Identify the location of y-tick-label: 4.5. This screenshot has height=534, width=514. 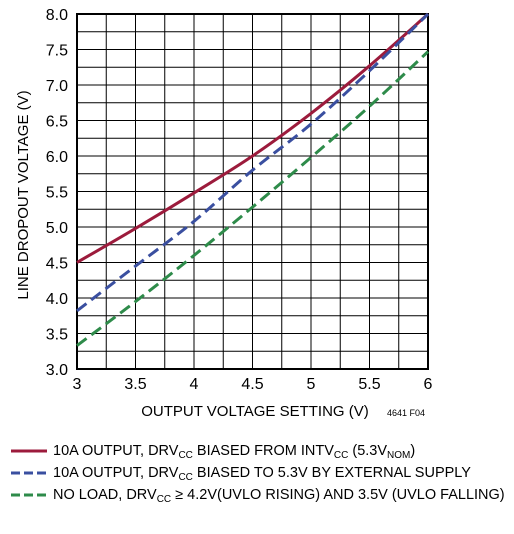
(57, 264).